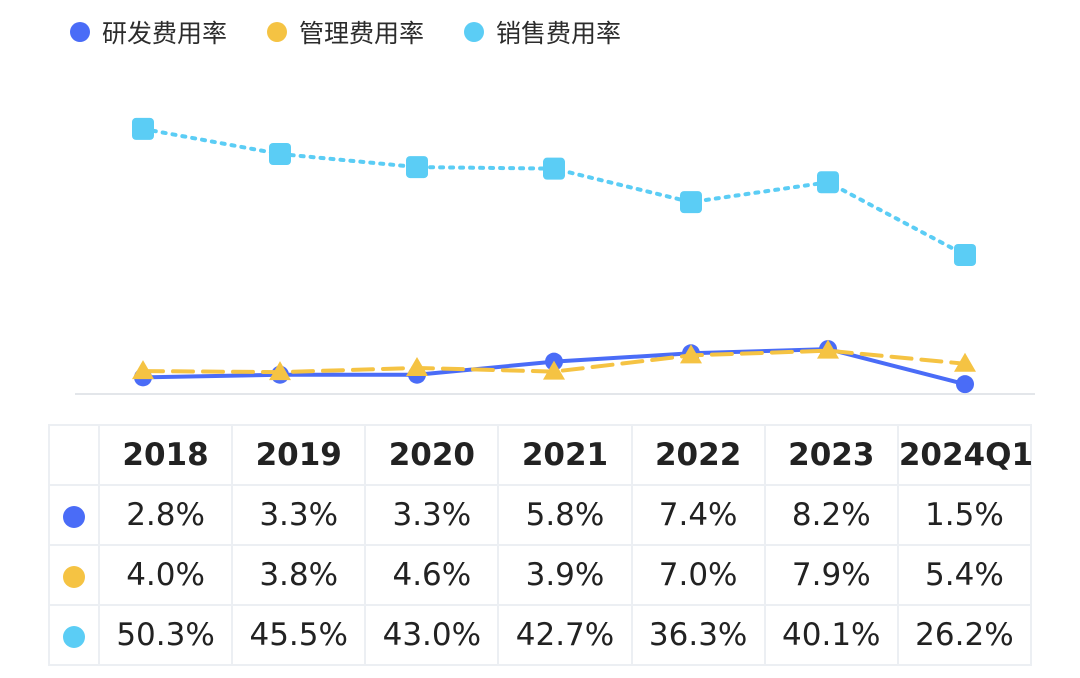 This screenshot has height=678, width=1080. What do you see at coordinates (698, 515) in the screenshot?
I see `table-cell: 7.4%` at bounding box center [698, 515].